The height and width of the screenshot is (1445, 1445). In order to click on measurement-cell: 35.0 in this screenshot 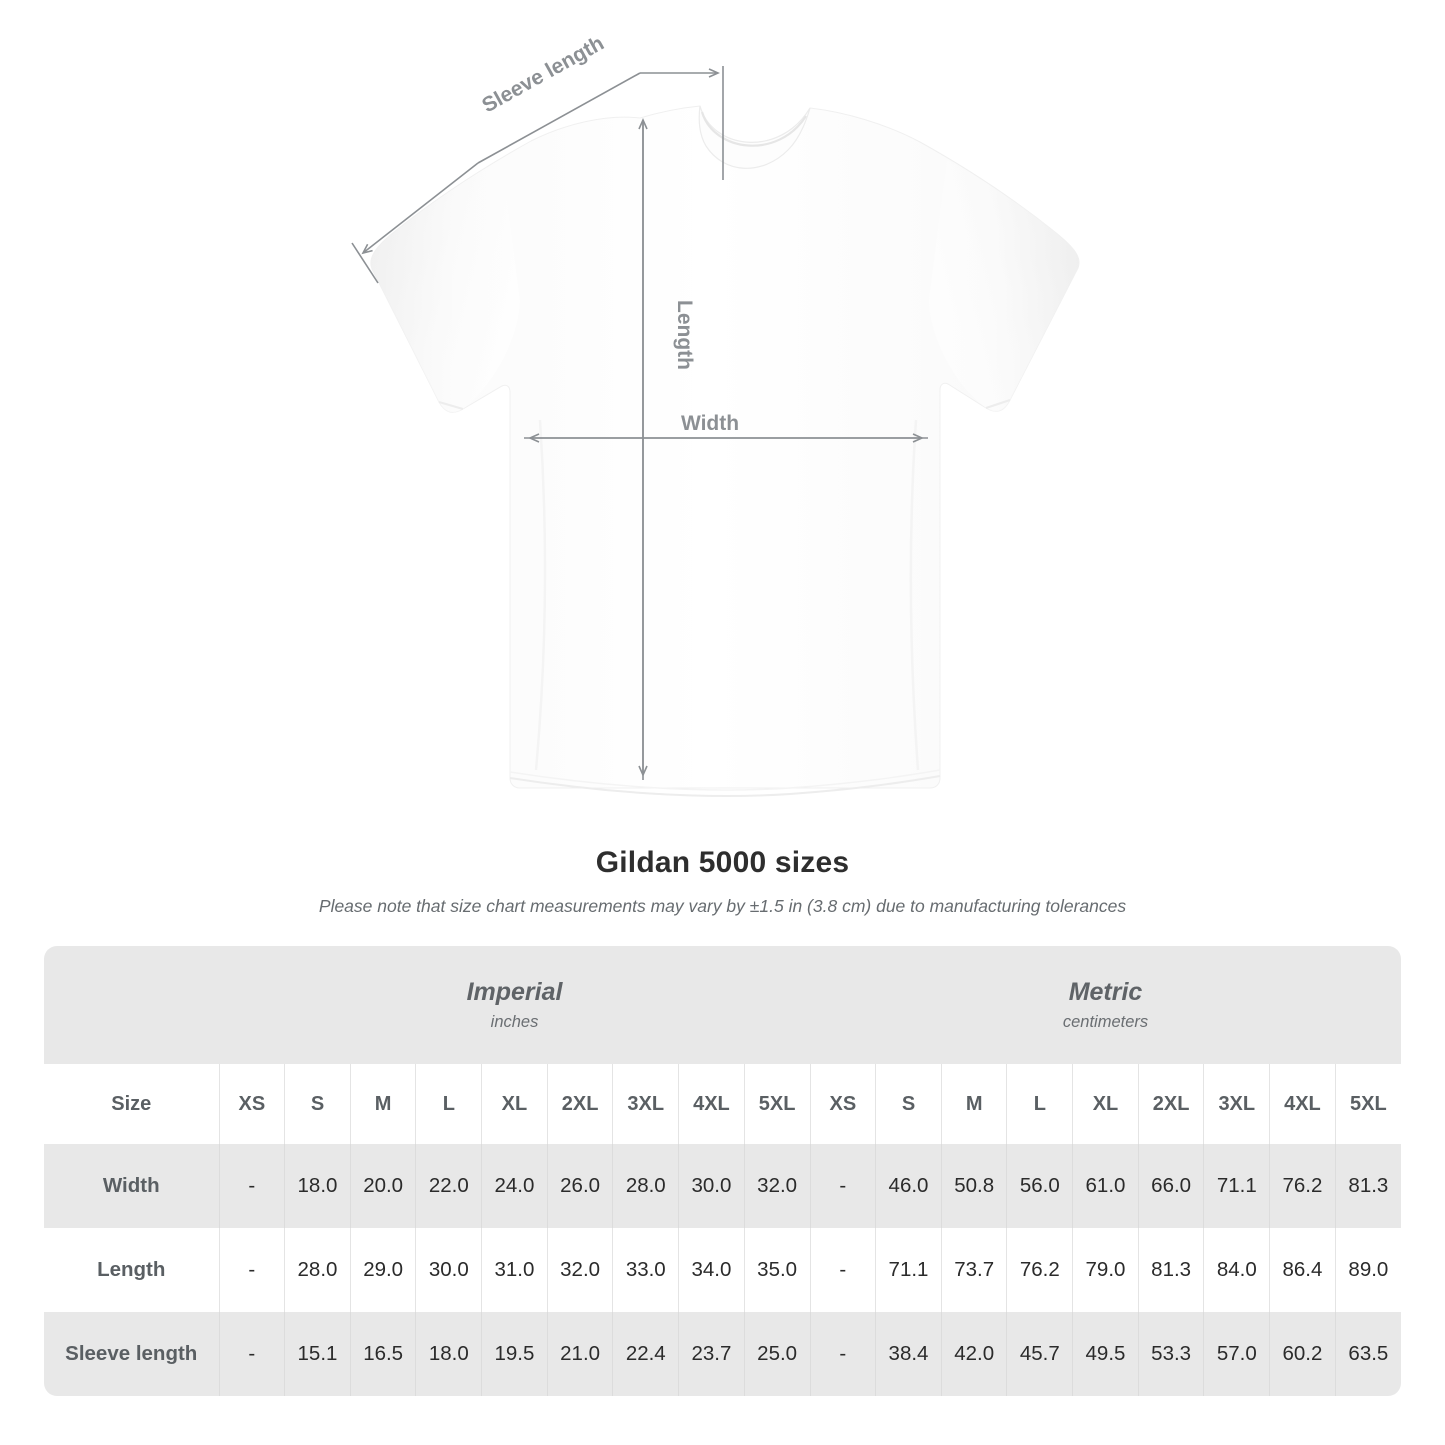, I will do `click(777, 1270)`.